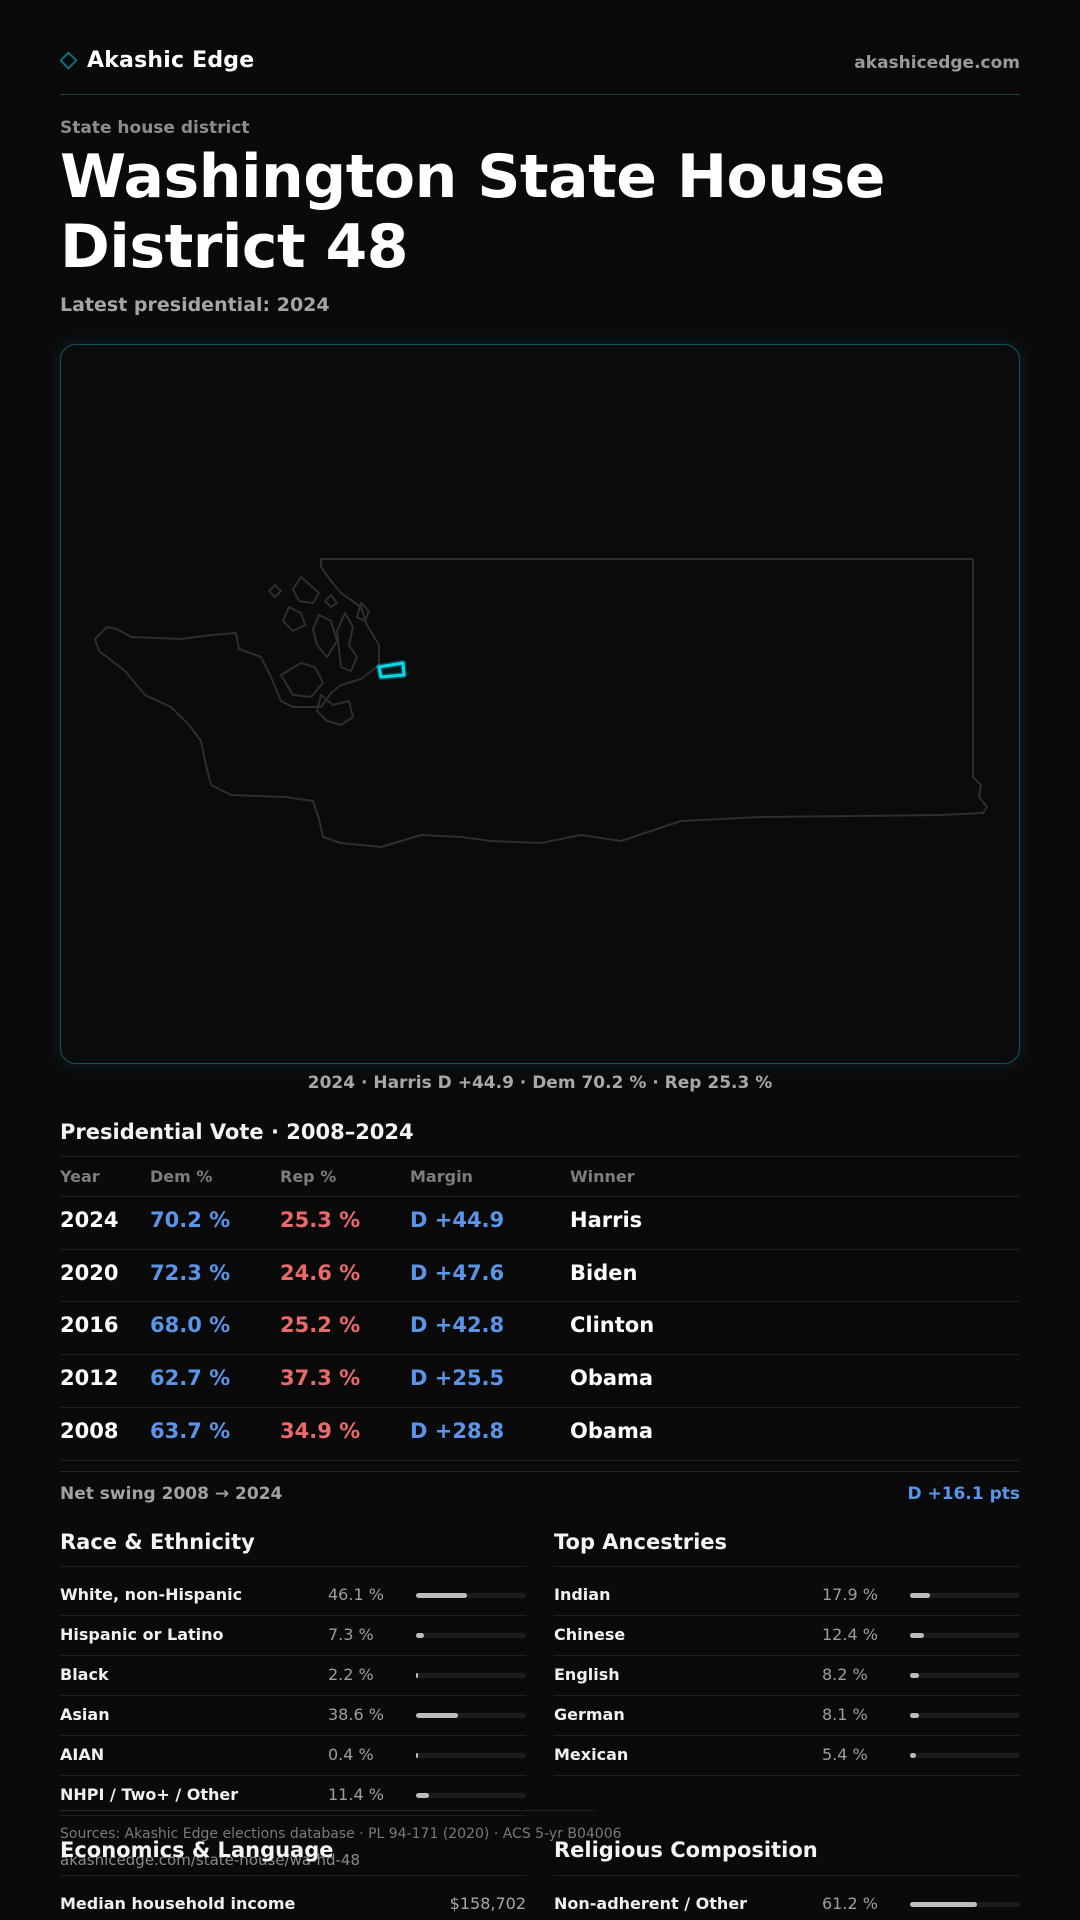 This screenshot has height=1920, width=1080. What do you see at coordinates (540, 1445) in the screenshot?
I see `table-row: 2008 63.7 % 34.9 % D +28.8 Obama` at bounding box center [540, 1445].